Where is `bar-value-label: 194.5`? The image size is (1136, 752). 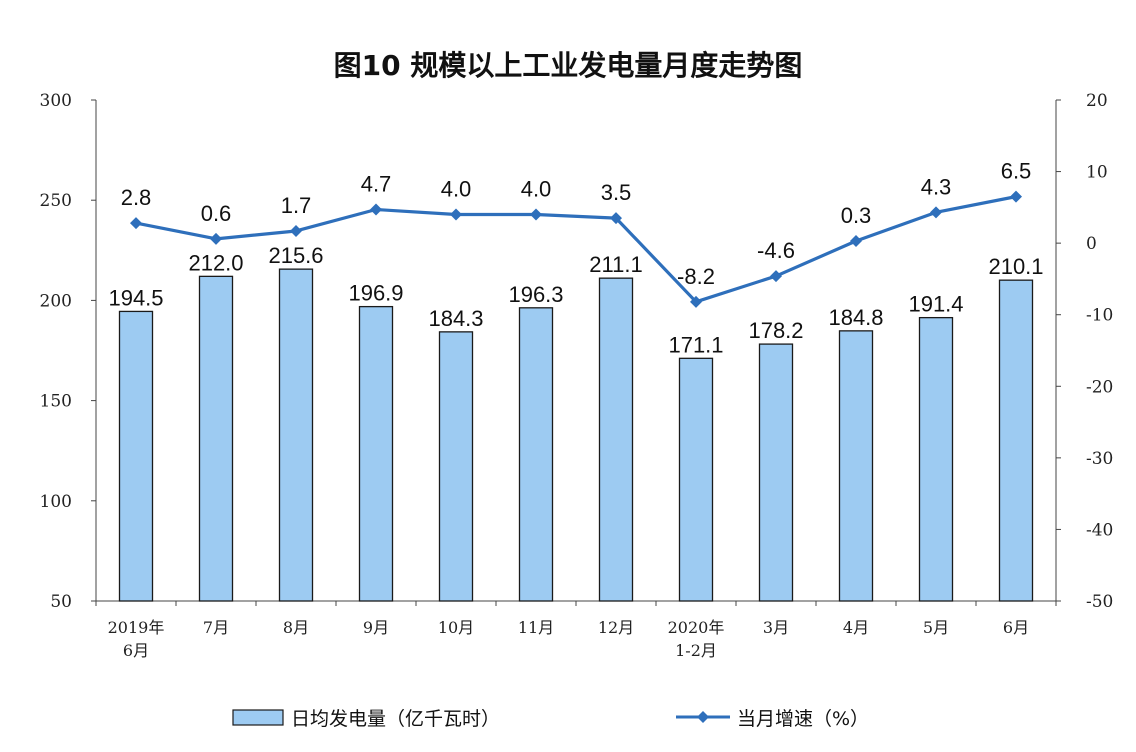
bar-value-label: 194.5 is located at coordinates (135, 297).